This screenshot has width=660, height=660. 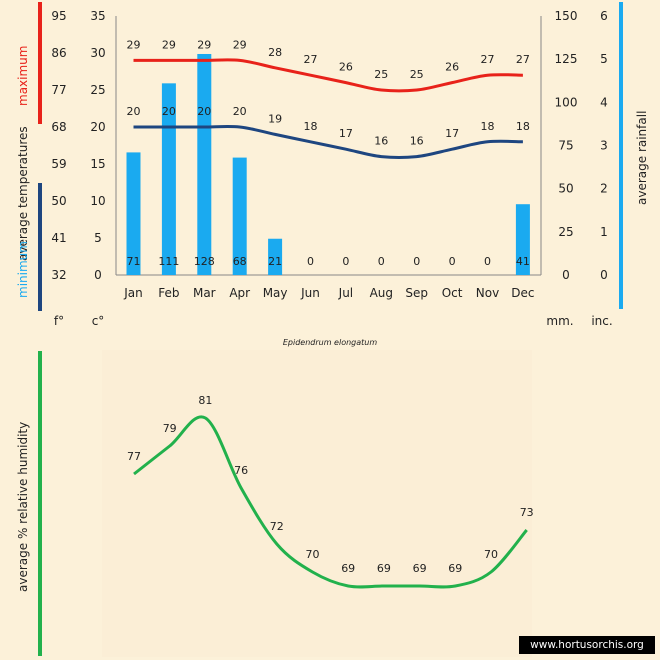 What do you see at coordinates (168, 261) in the screenshot?
I see `rainfall-value-label: 111` at bounding box center [168, 261].